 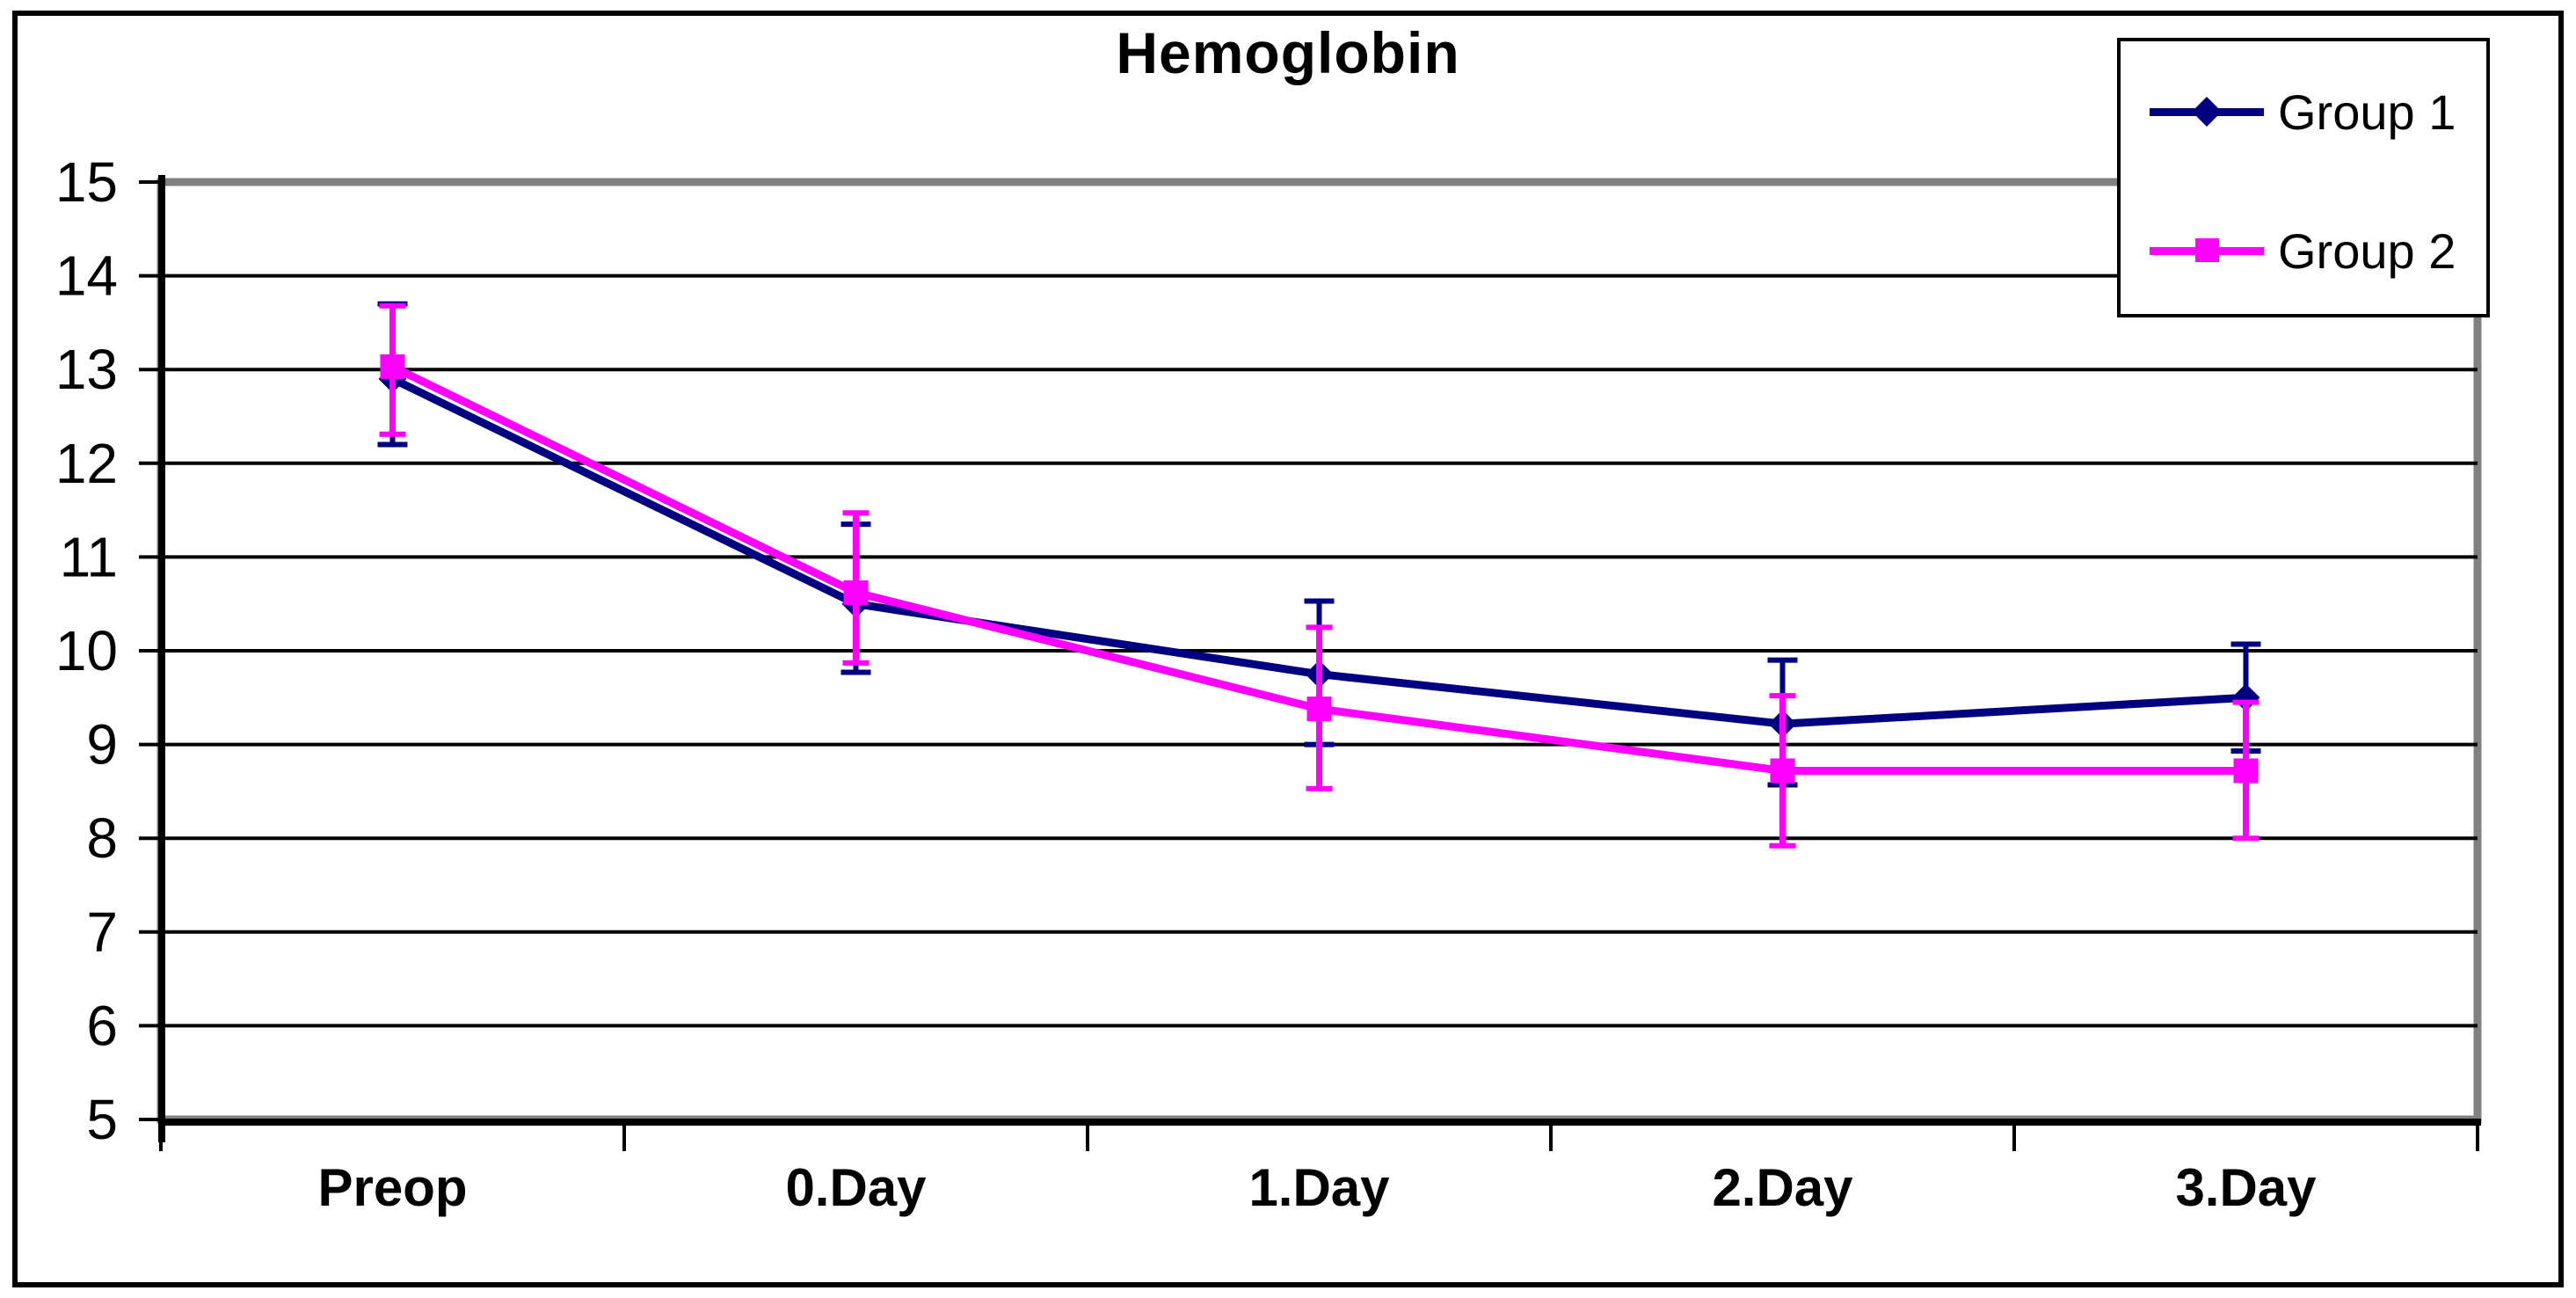 I want to click on legend-line-group1, so click(x=2207, y=111).